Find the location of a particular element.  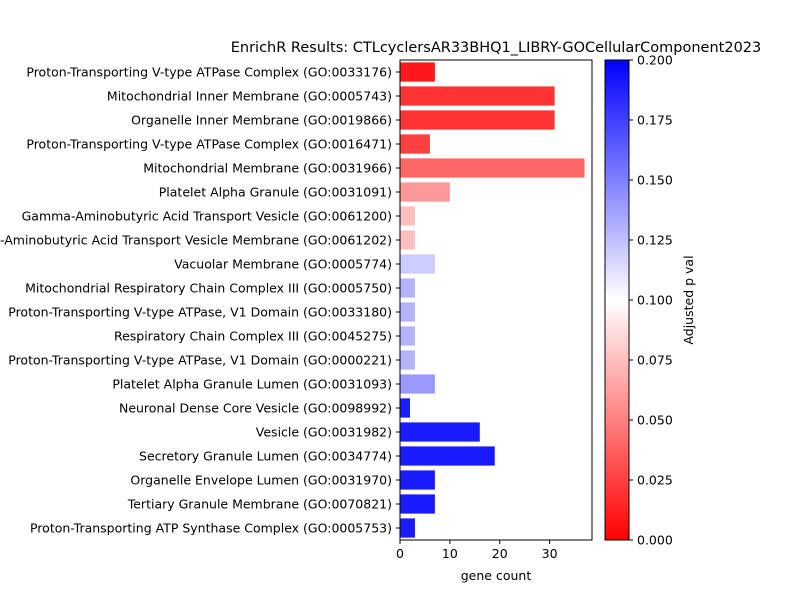

y-tick-label: Organelle Envelope Lumen (GO:0031970) is located at coordinates (261, 480).